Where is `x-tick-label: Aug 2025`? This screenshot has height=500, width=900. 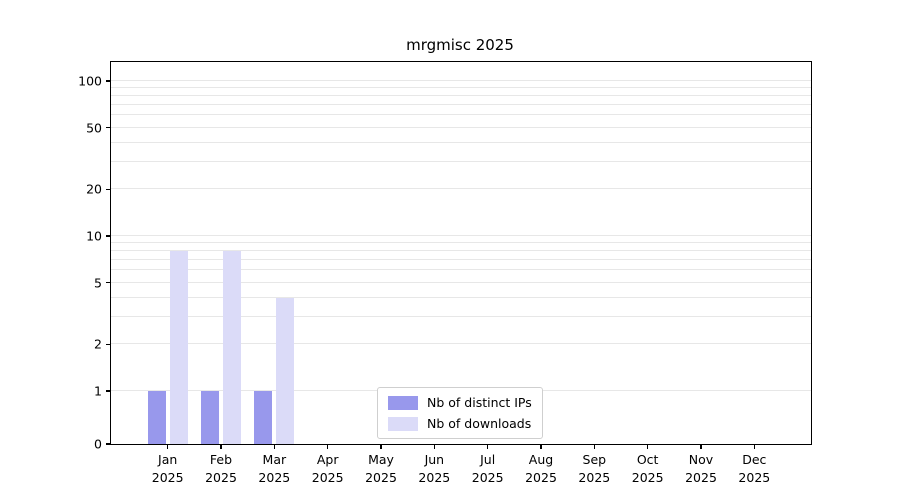
x-tick-label: Aug 2025 is located at coordinates (541, 469).